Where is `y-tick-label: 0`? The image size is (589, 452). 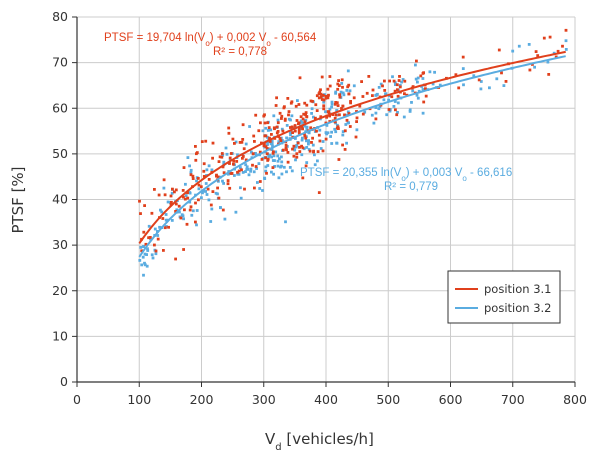
y-tick-label: 0 is located at coordinates (64, 381).